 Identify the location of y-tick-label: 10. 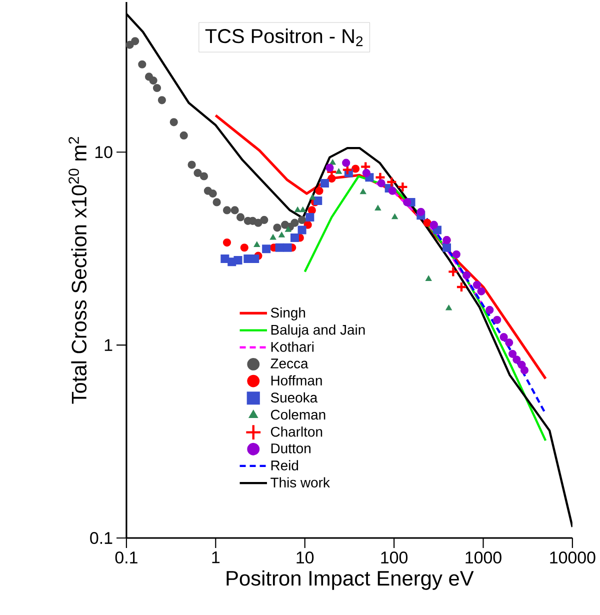
(103, 152).